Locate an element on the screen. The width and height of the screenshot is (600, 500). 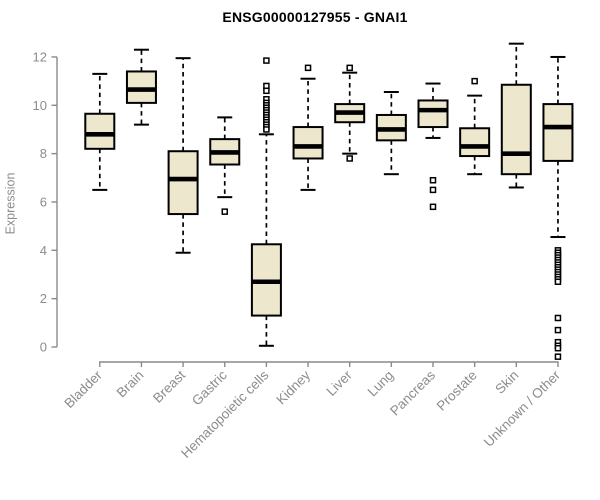
x-category-label: Unknown / Other is located at coordinates (522, 408).